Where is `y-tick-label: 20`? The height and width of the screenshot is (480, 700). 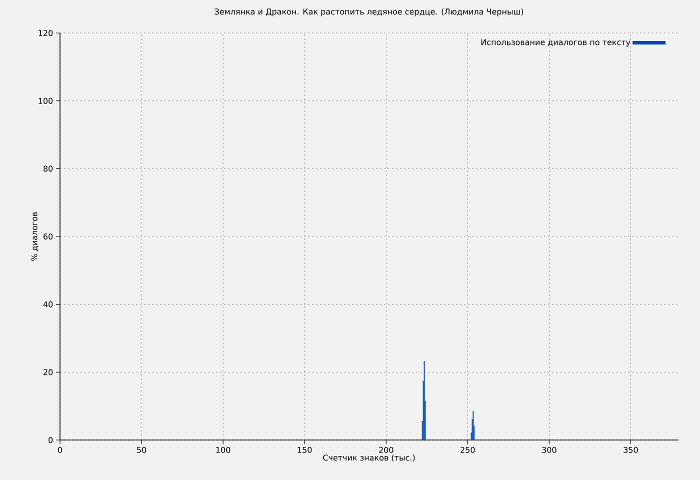
y-tick-label: 20 is located at coordinates (48, 372).